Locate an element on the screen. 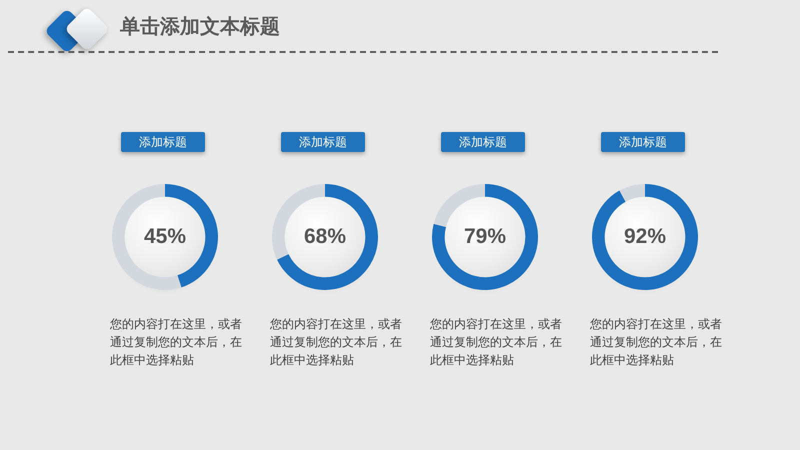  data-label: 92% is located at coordinates (645, 236).